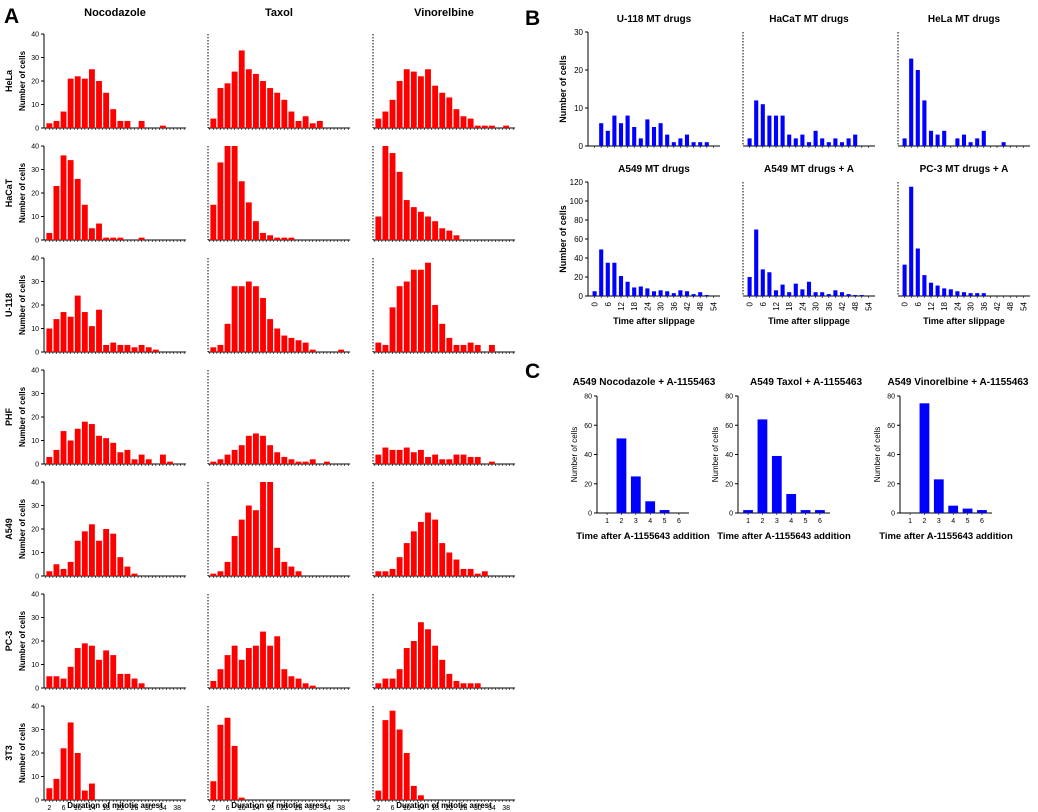 Image resolution: width=1038 pixels, height=812 pixels. Describe the element at coordinates (700, 305) in the screenshot. I see `x-tick-label: 48` at that location.